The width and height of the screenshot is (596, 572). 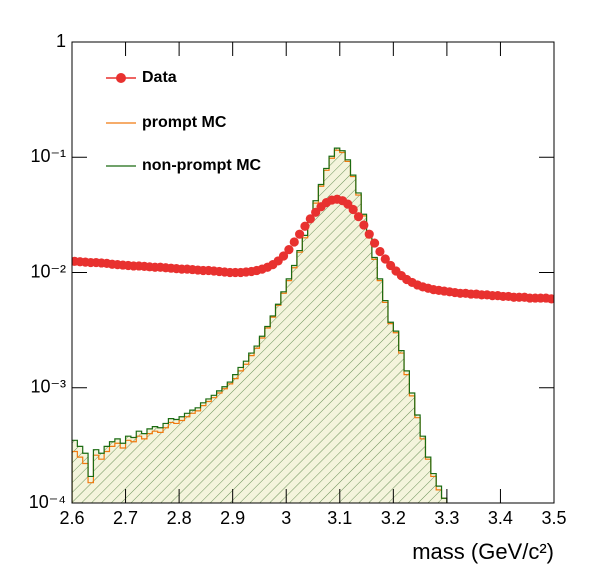 I want to click on x-tick-label: 2.8, so click(x=179, y=518).